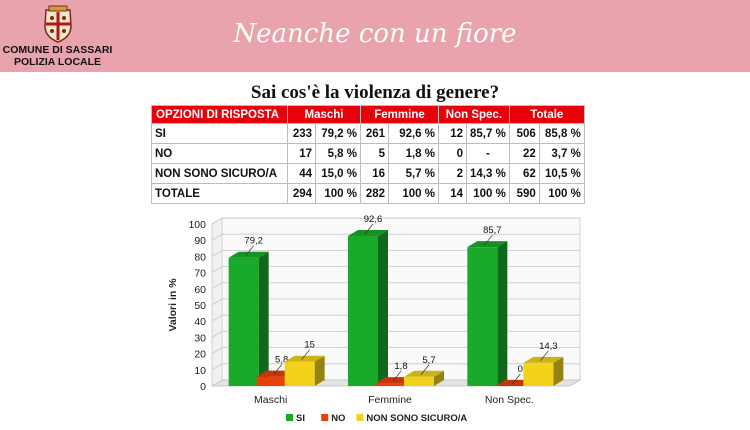 The width and height of the screenshot is (750, 430). What do you see at coordinates (428, 360) in the screenshot?
I see `data-label: 5,7` at bounding box center [428, 360].